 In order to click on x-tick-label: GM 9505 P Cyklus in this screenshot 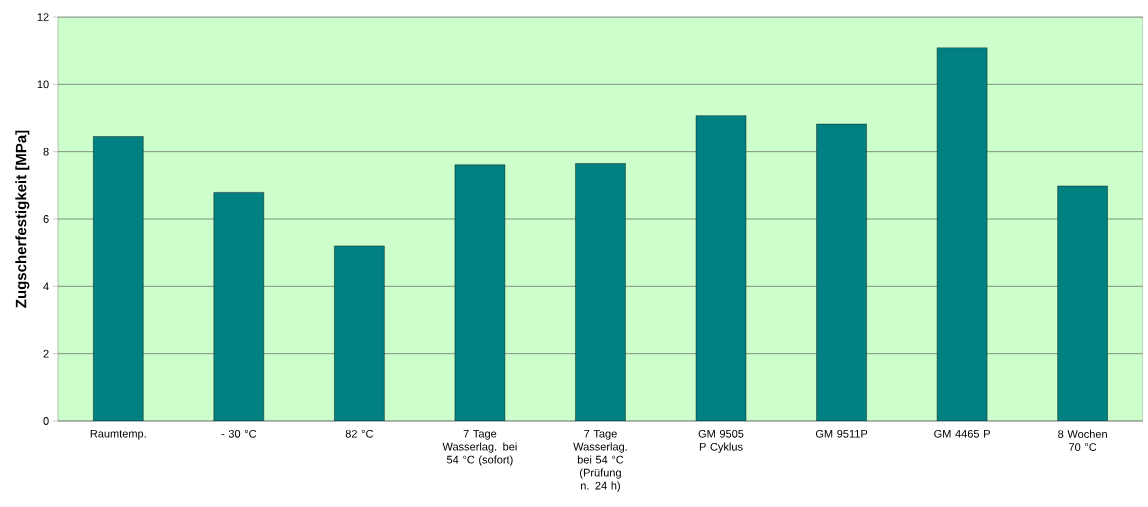, I will do `click(721, 441)`.